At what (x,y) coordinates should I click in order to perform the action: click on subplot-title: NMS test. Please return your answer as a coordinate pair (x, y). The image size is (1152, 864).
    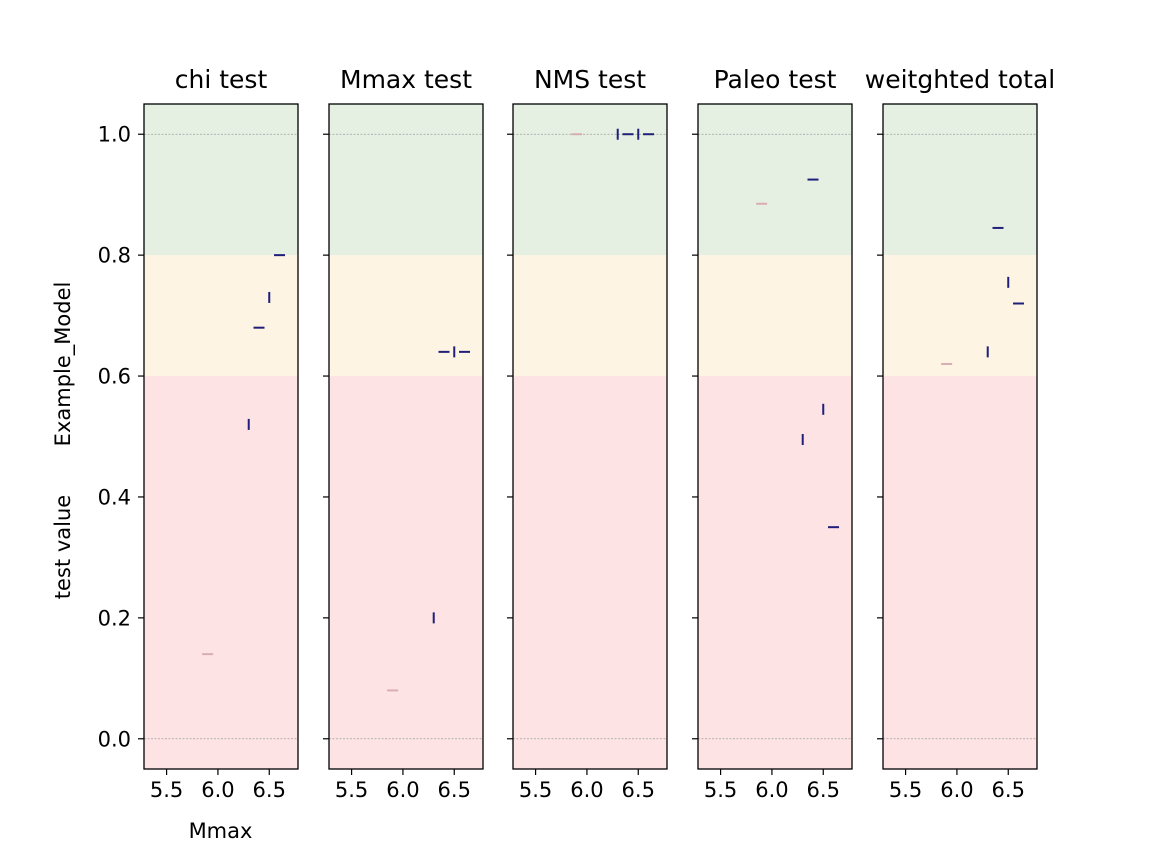
    Looking at the image, I should click on (590, 79).